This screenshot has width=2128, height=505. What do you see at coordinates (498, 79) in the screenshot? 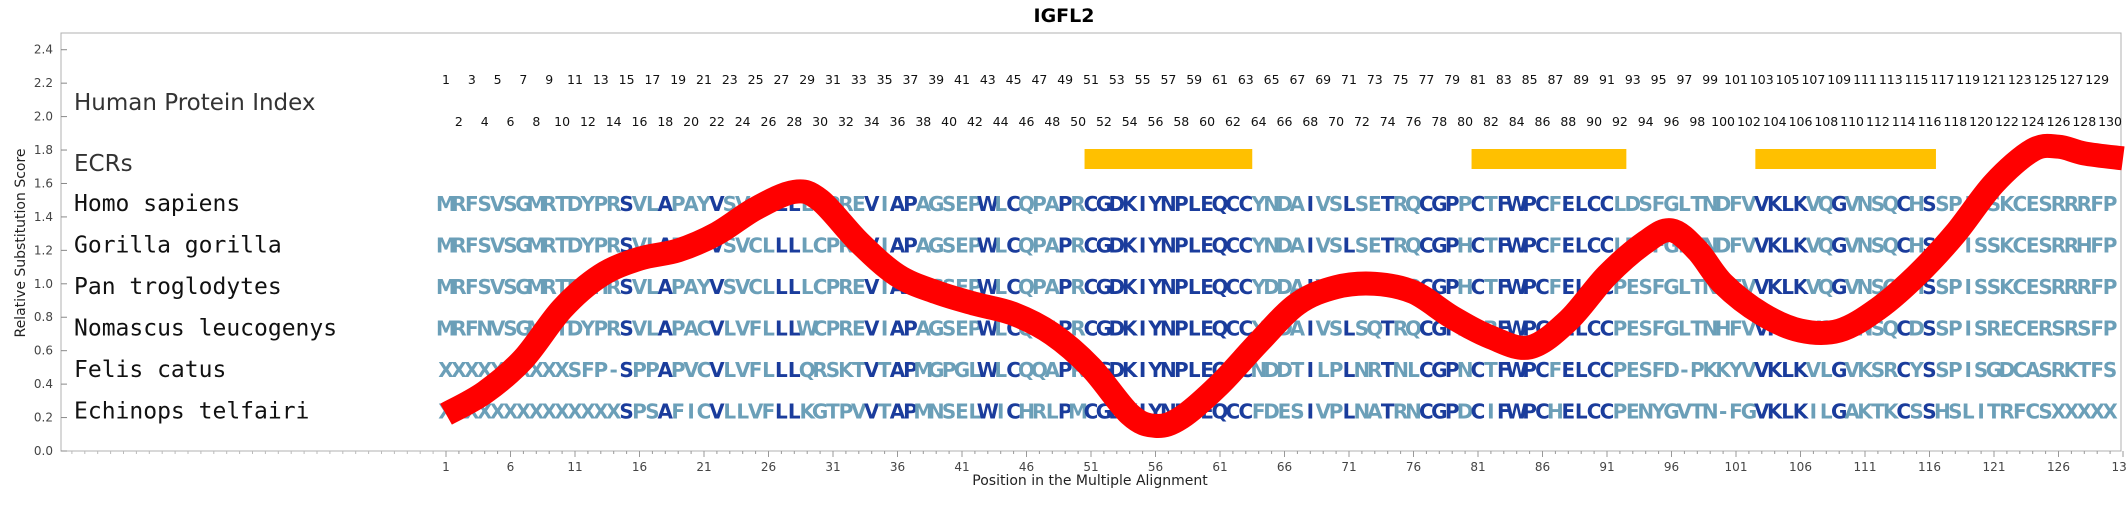
I see `index-number: 5` at bounding box center [498, 79].